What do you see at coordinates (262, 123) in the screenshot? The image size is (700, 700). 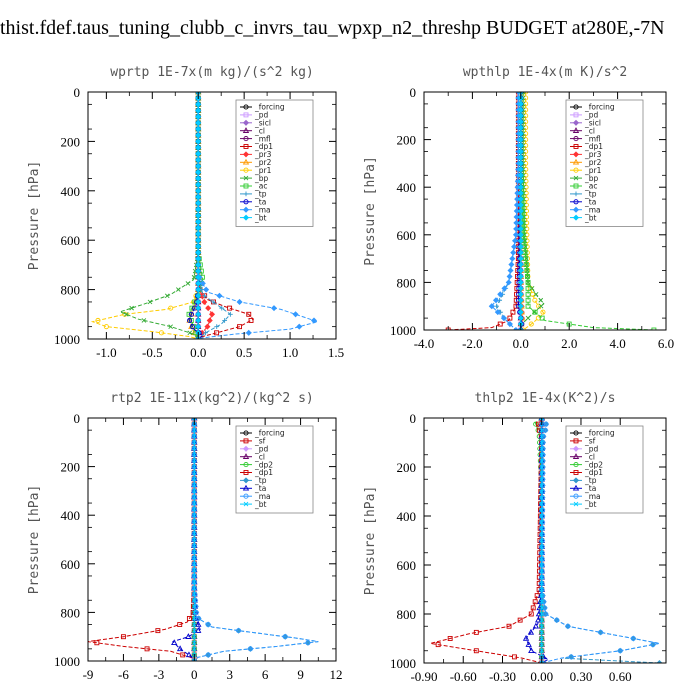 I see `legend-entry: _sicl` at bounding box center [262, 123].